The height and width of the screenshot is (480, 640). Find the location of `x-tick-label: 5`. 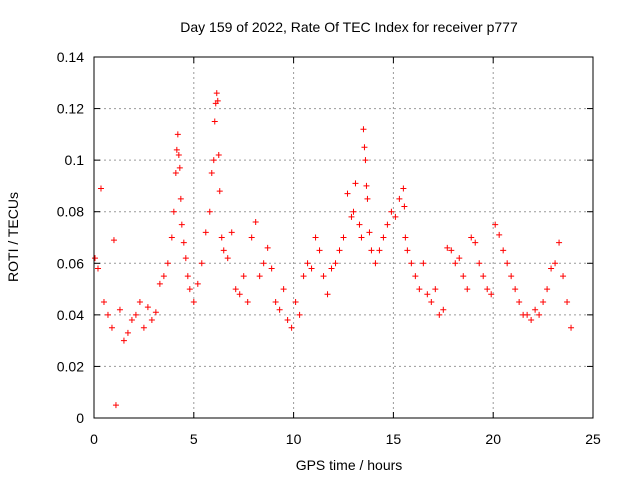

x-tick-label: 5 is located at coordinates (194, 439).